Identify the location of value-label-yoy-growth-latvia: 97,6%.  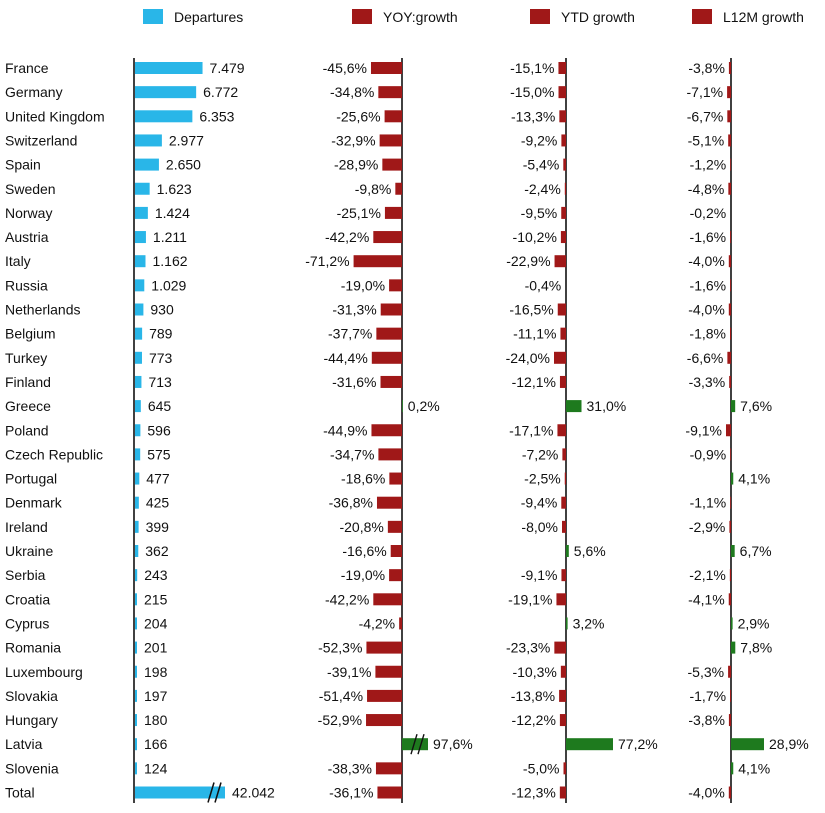
(453, 744).